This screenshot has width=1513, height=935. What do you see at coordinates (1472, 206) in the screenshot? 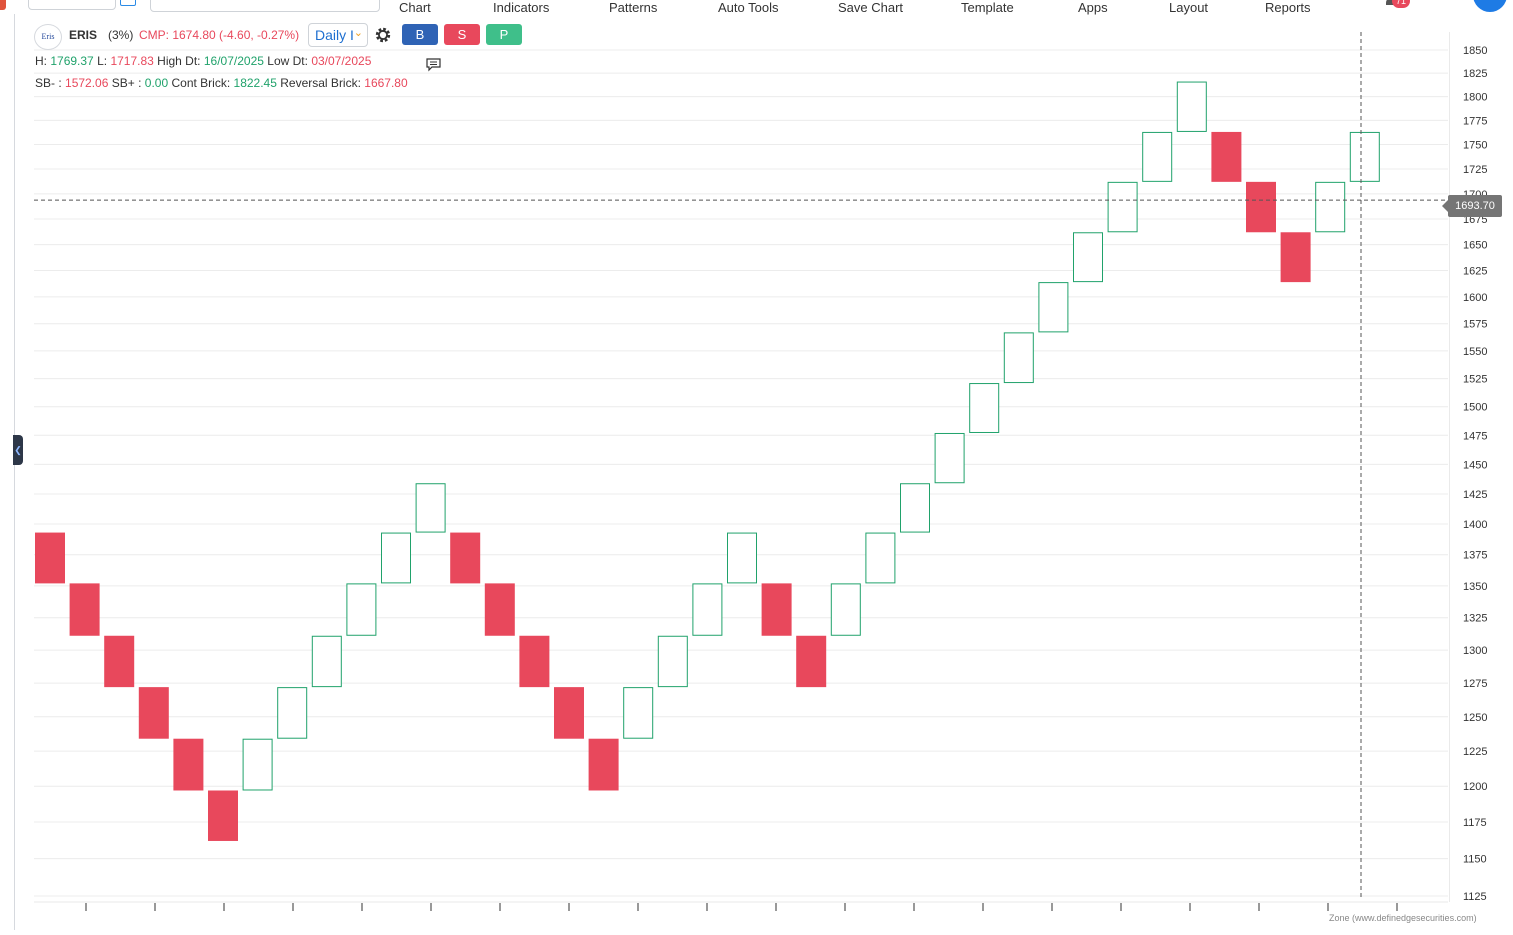
I see `crosshair-price-tag: 1693.70` at bounding box center [1472, 206].